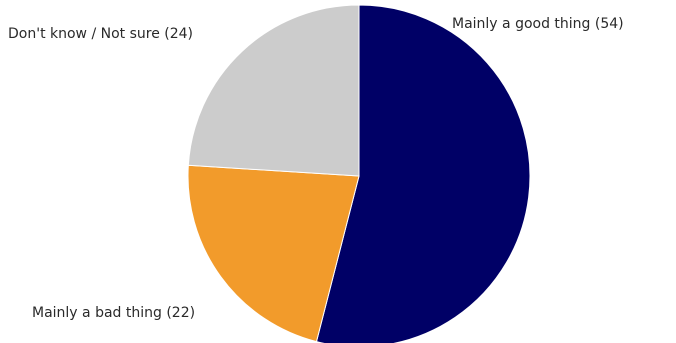 This screenshot has height=343, width=676. Describe the element at coordinates (273, 253) in the screenshot. I see `slice-bad` at that location.